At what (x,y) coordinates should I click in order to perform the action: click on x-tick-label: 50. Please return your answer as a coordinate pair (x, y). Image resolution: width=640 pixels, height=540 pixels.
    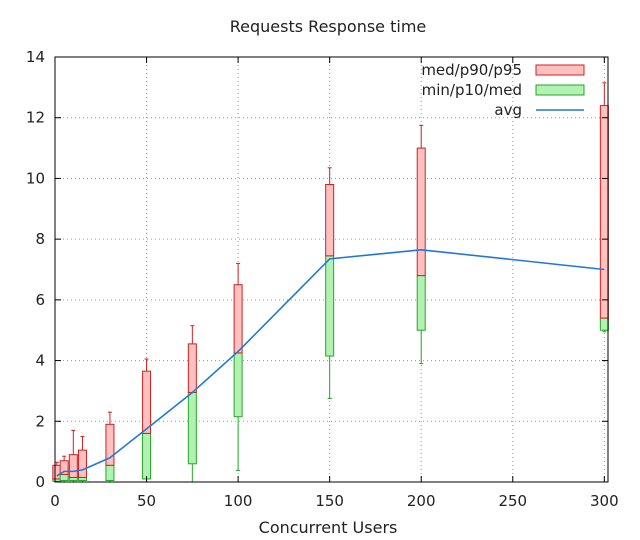
    Looking at the image, I should click on (146, 501).